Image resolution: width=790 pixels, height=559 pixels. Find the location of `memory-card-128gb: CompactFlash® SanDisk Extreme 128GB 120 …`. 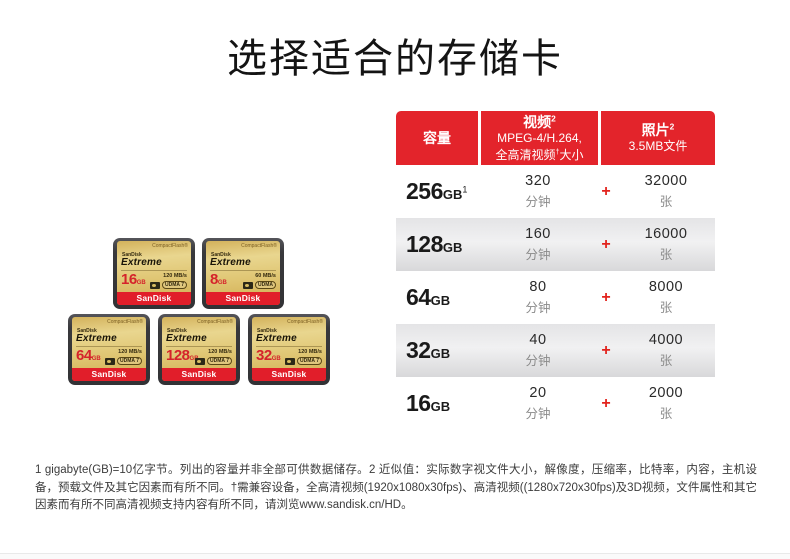

memory-card-128gb: CompactFlash® SanDisk Extreme 128GB 120 … is located at coordinates (199, 349).